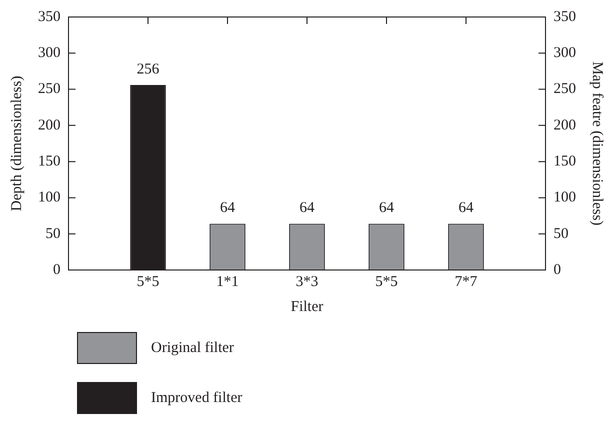 Image resolution: width=614 pixels, height=430 pixels. I want to click on y2-tick-label: 200, so click(565, 125).